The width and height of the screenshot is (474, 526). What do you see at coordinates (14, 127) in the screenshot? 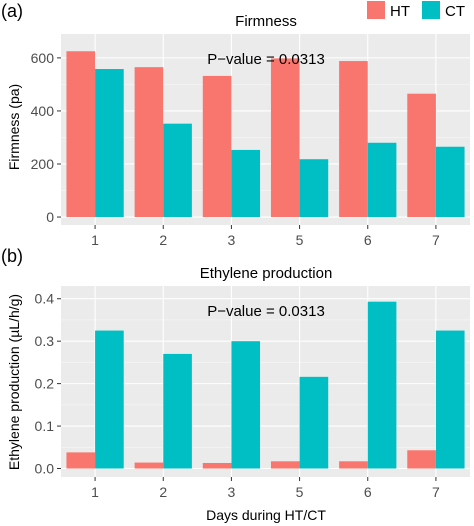
I see `panel-a-ylabel: Firmness (pa)` at bounding box center [14, 127].